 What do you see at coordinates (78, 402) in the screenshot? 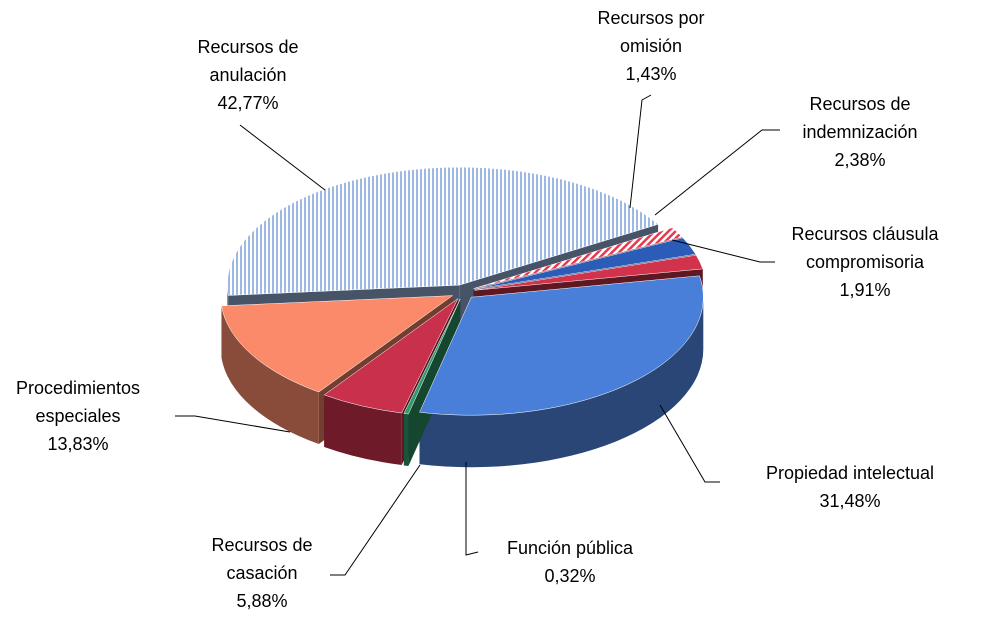
I see `category-label: Procedimientos especiales` at bounding box center [78, 402].